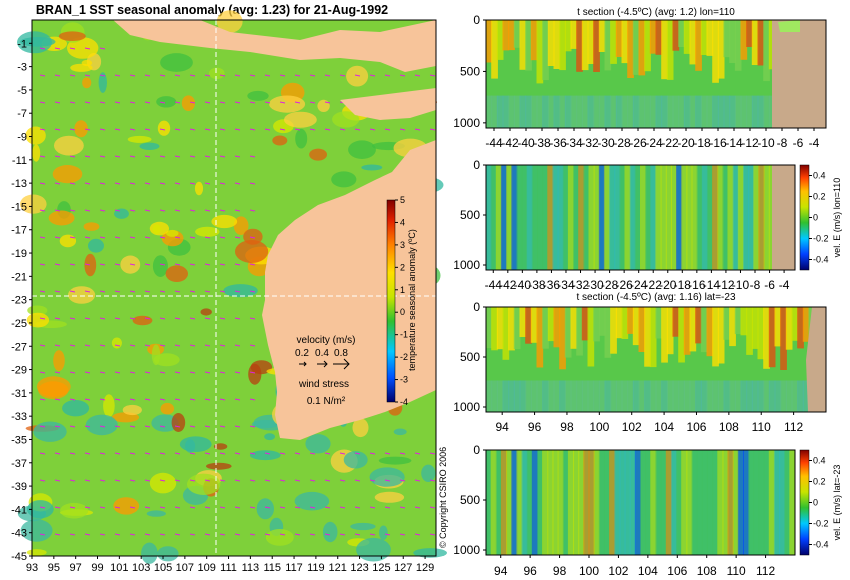 The width and height of the screenshot is (850, 580). Describe the element at coordinates (654, 143) in the screenshot. I see `section-x-tick-label: -24` at that location.